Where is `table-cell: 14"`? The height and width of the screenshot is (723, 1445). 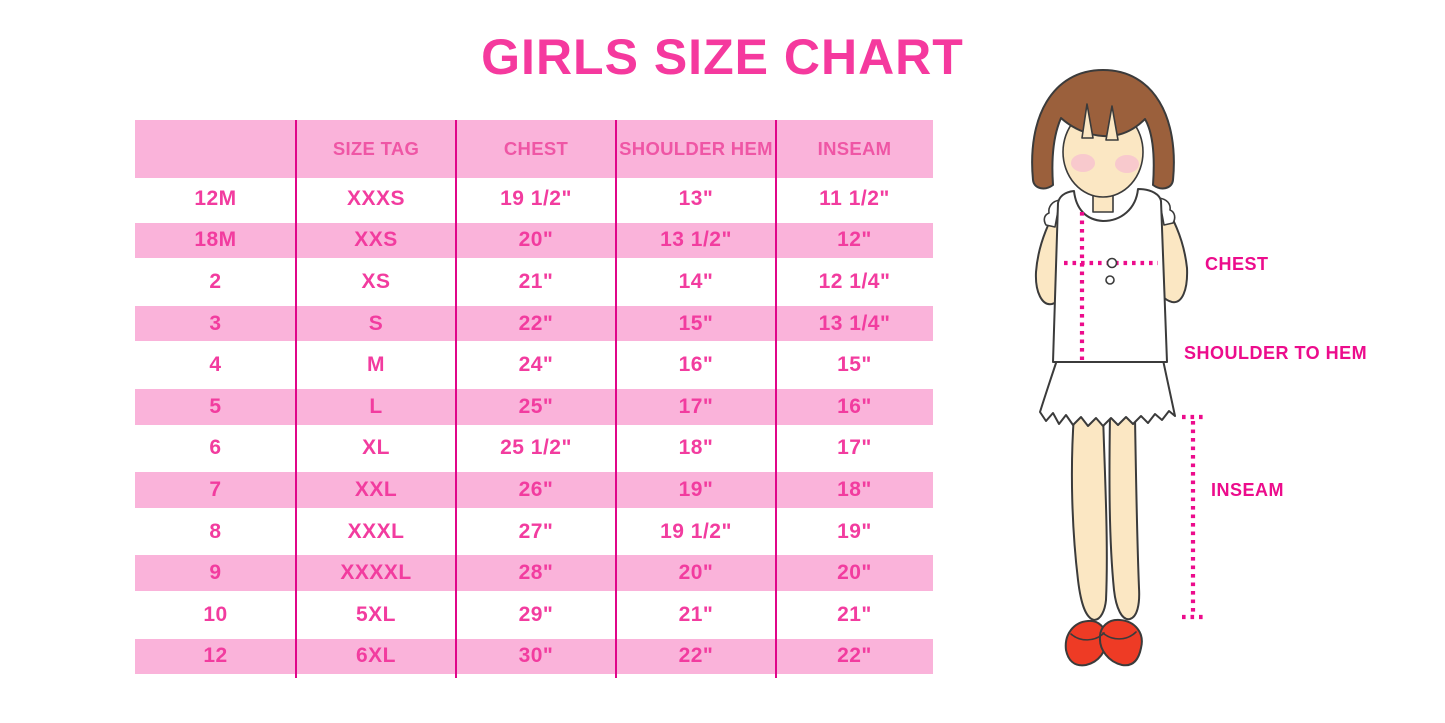 table-cell: 14" is located at coordinates (696, 281).